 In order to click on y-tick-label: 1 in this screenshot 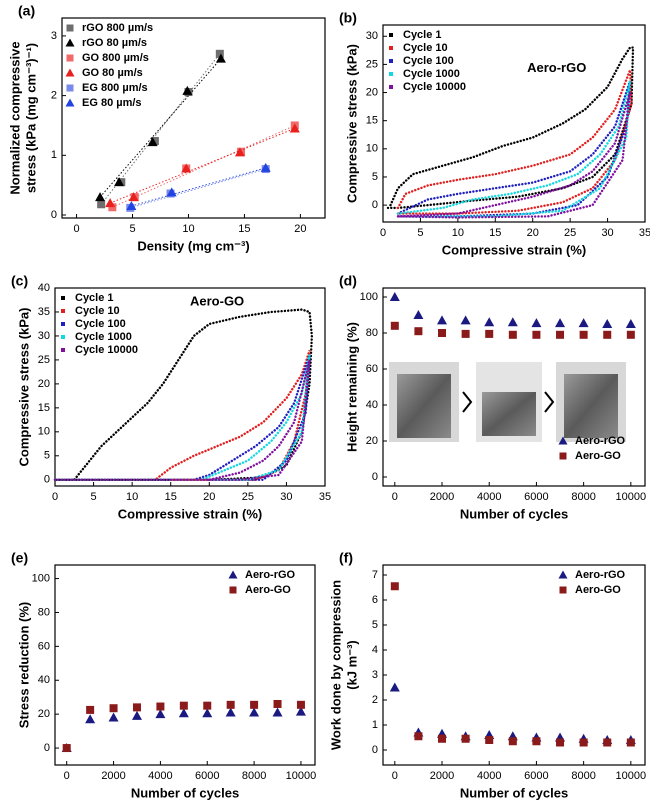, I will do `click(54, 155)`.